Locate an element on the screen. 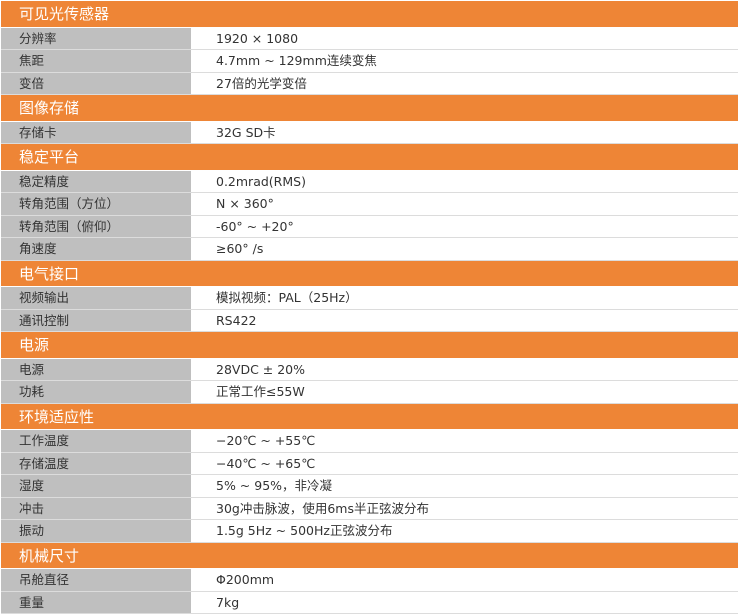  table-row: 分辨率 1920 × 1080 is located at coordinates (369, 38).